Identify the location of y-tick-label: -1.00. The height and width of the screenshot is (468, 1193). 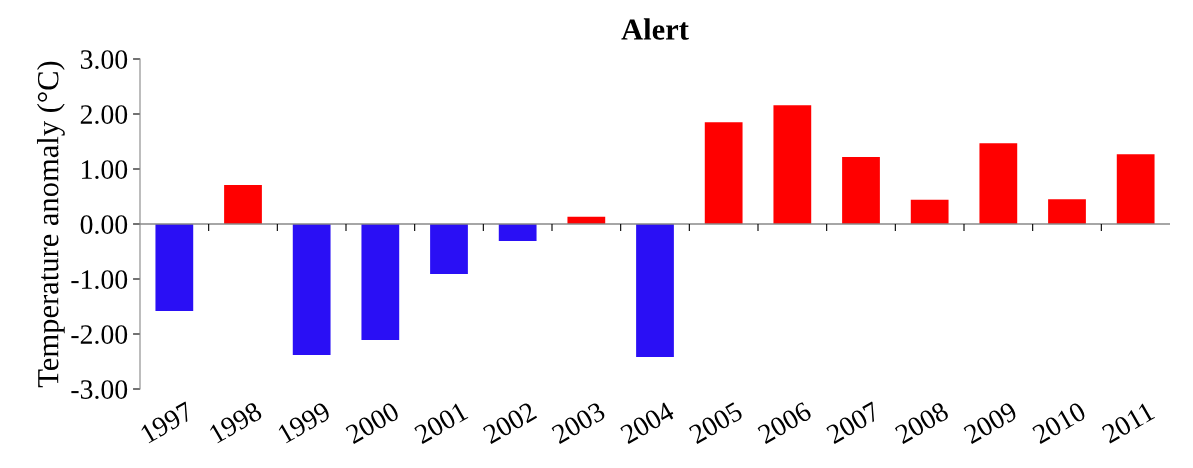
(99, 280).